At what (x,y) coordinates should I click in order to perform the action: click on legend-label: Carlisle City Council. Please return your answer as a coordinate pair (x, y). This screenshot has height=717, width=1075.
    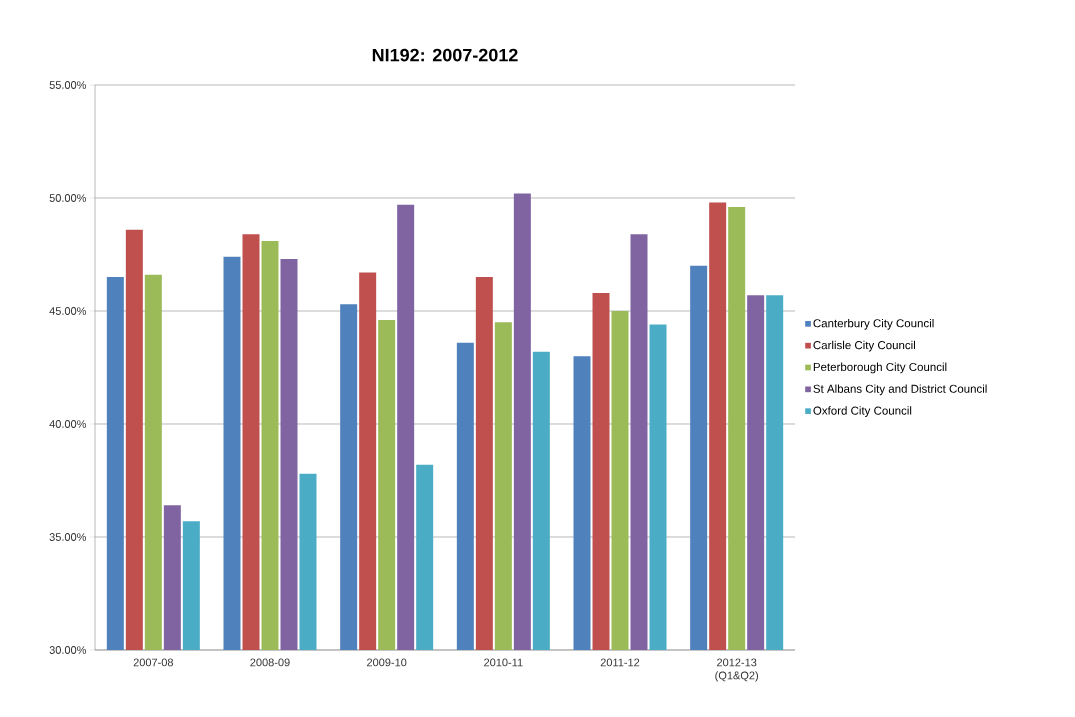
    Looking at the image, I should click on (864, 346).